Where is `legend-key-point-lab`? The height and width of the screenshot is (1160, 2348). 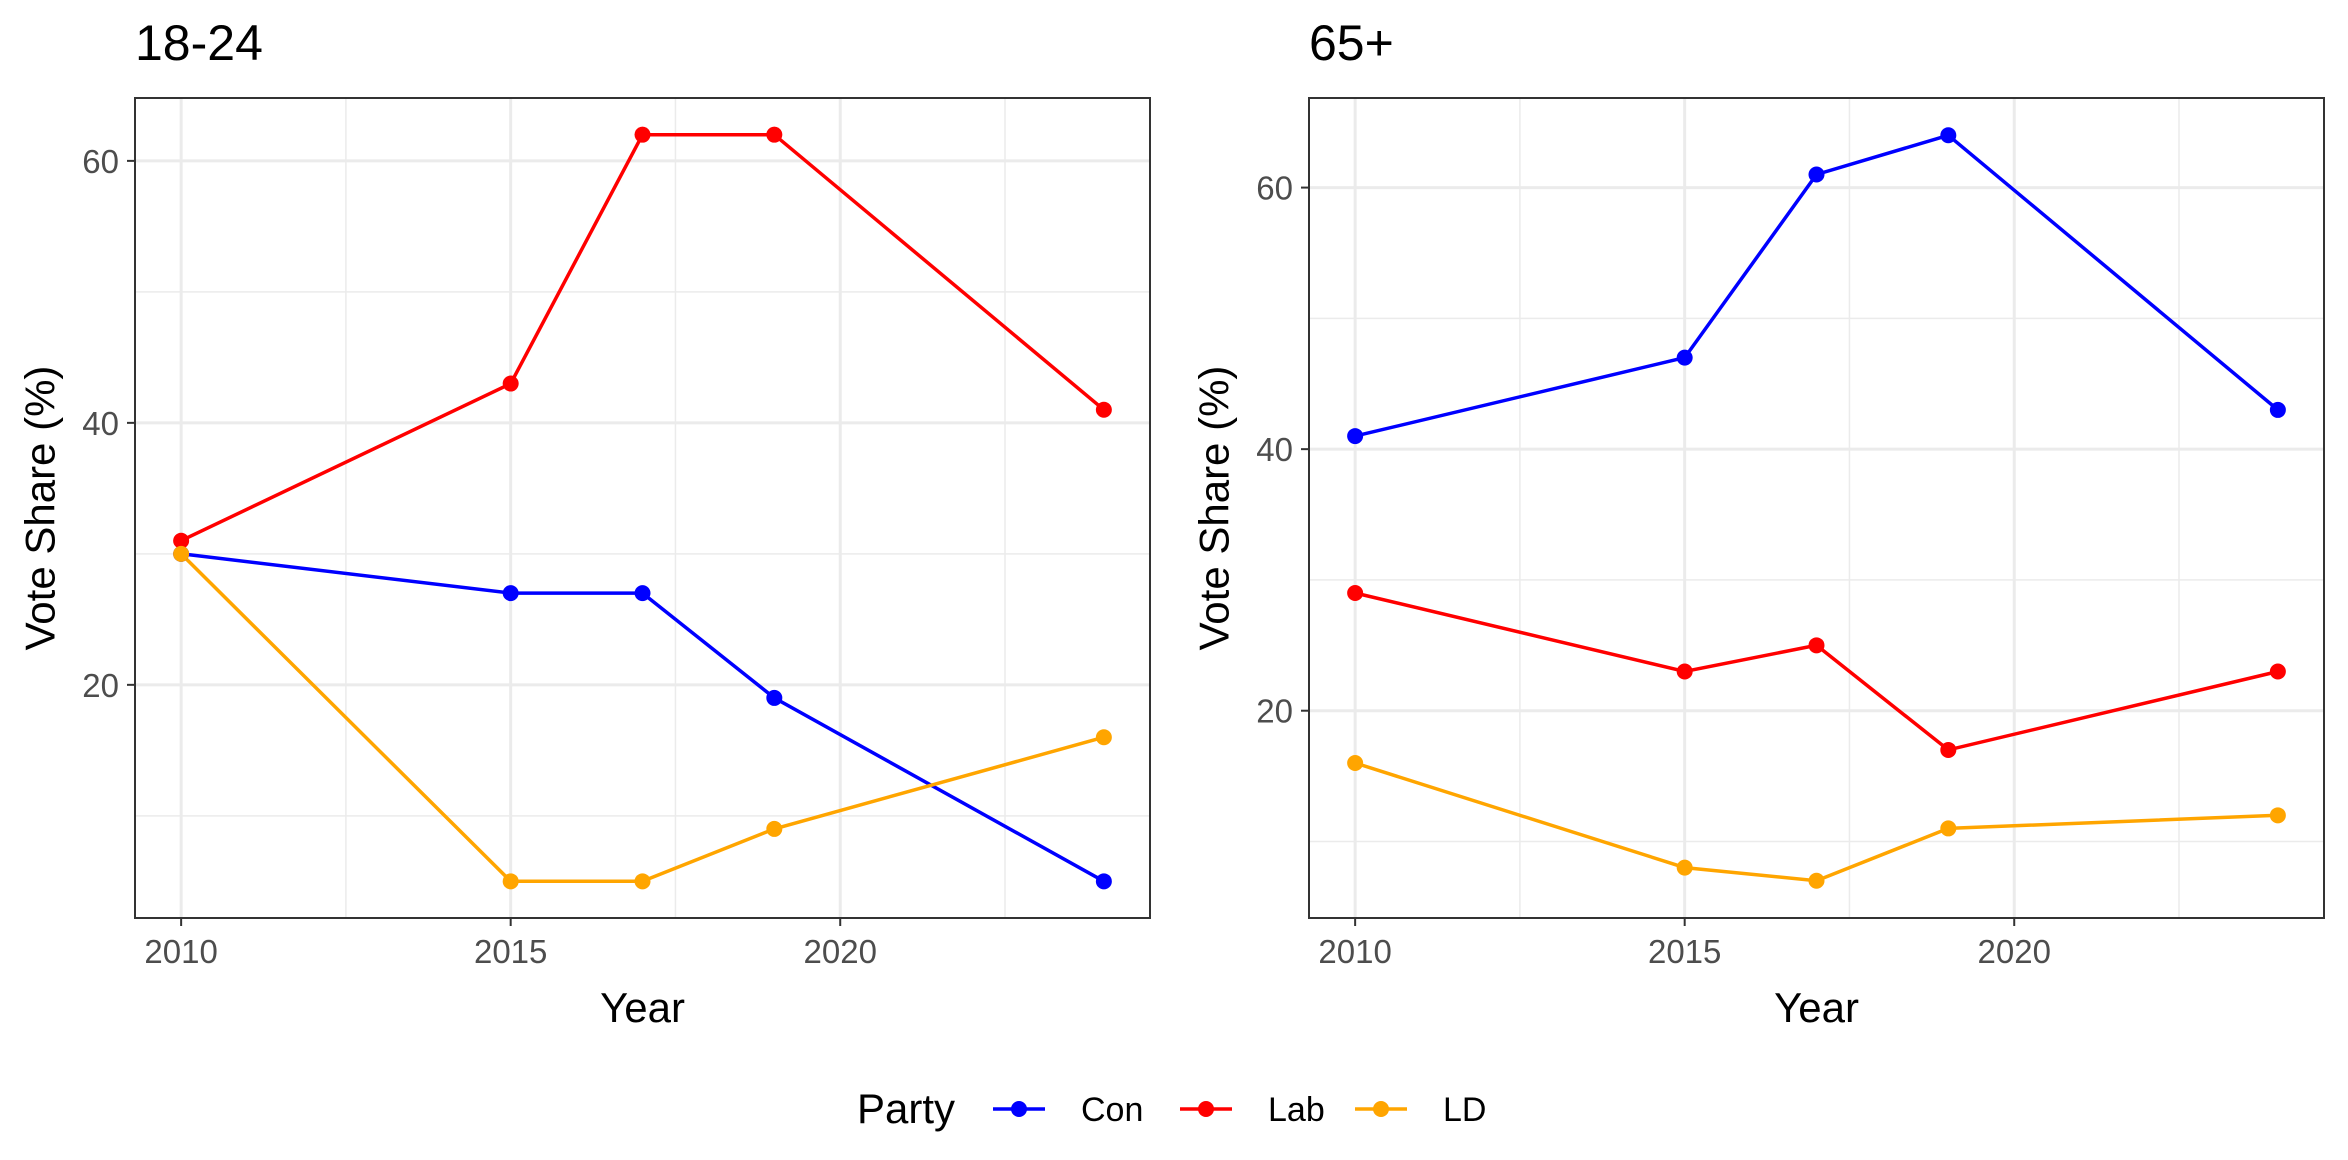 legend-key-point-lab is located at coordinates (1206, 1109).